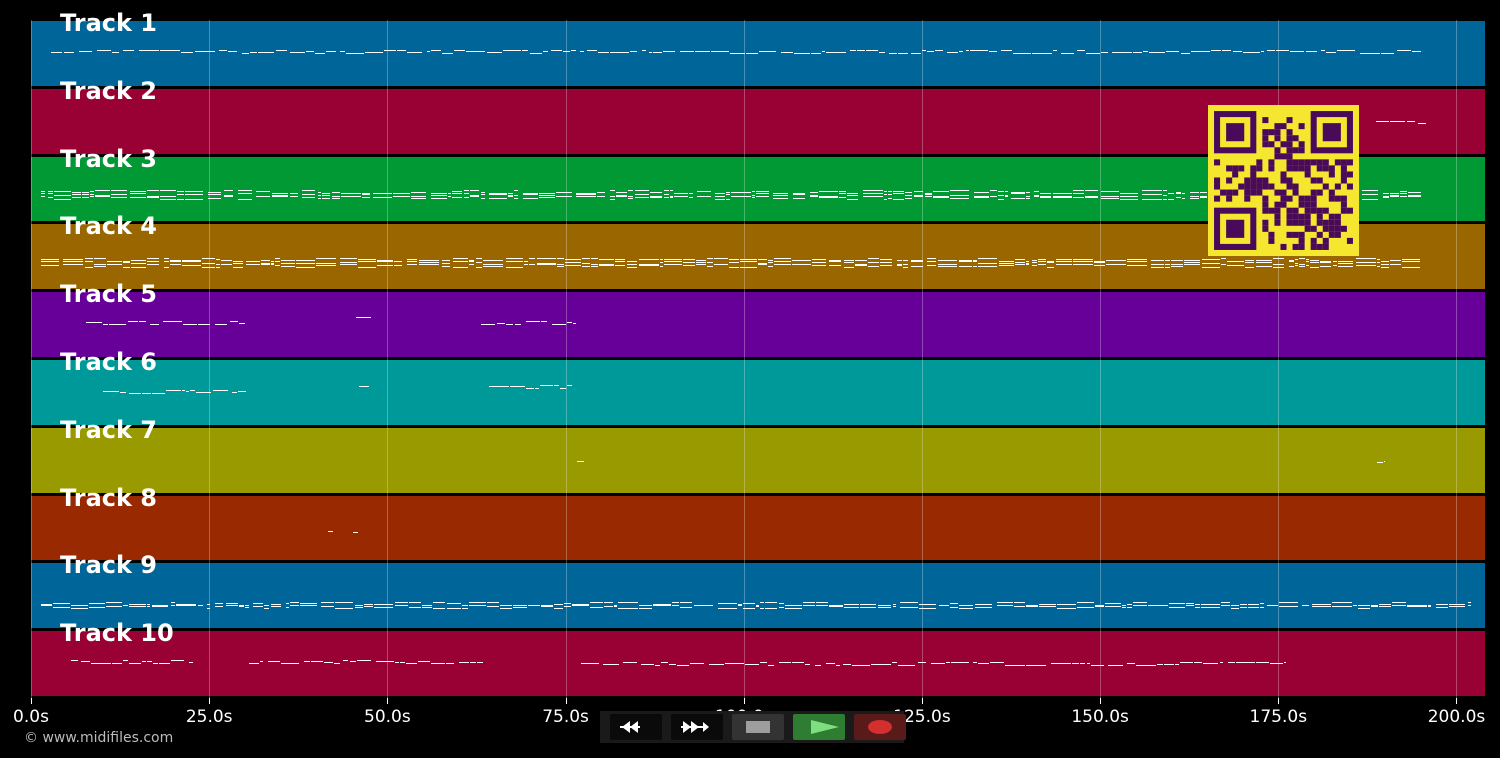 The width and height of the screenshot is (1500, 758). I want to click on rewind-button, so click(636, 727).